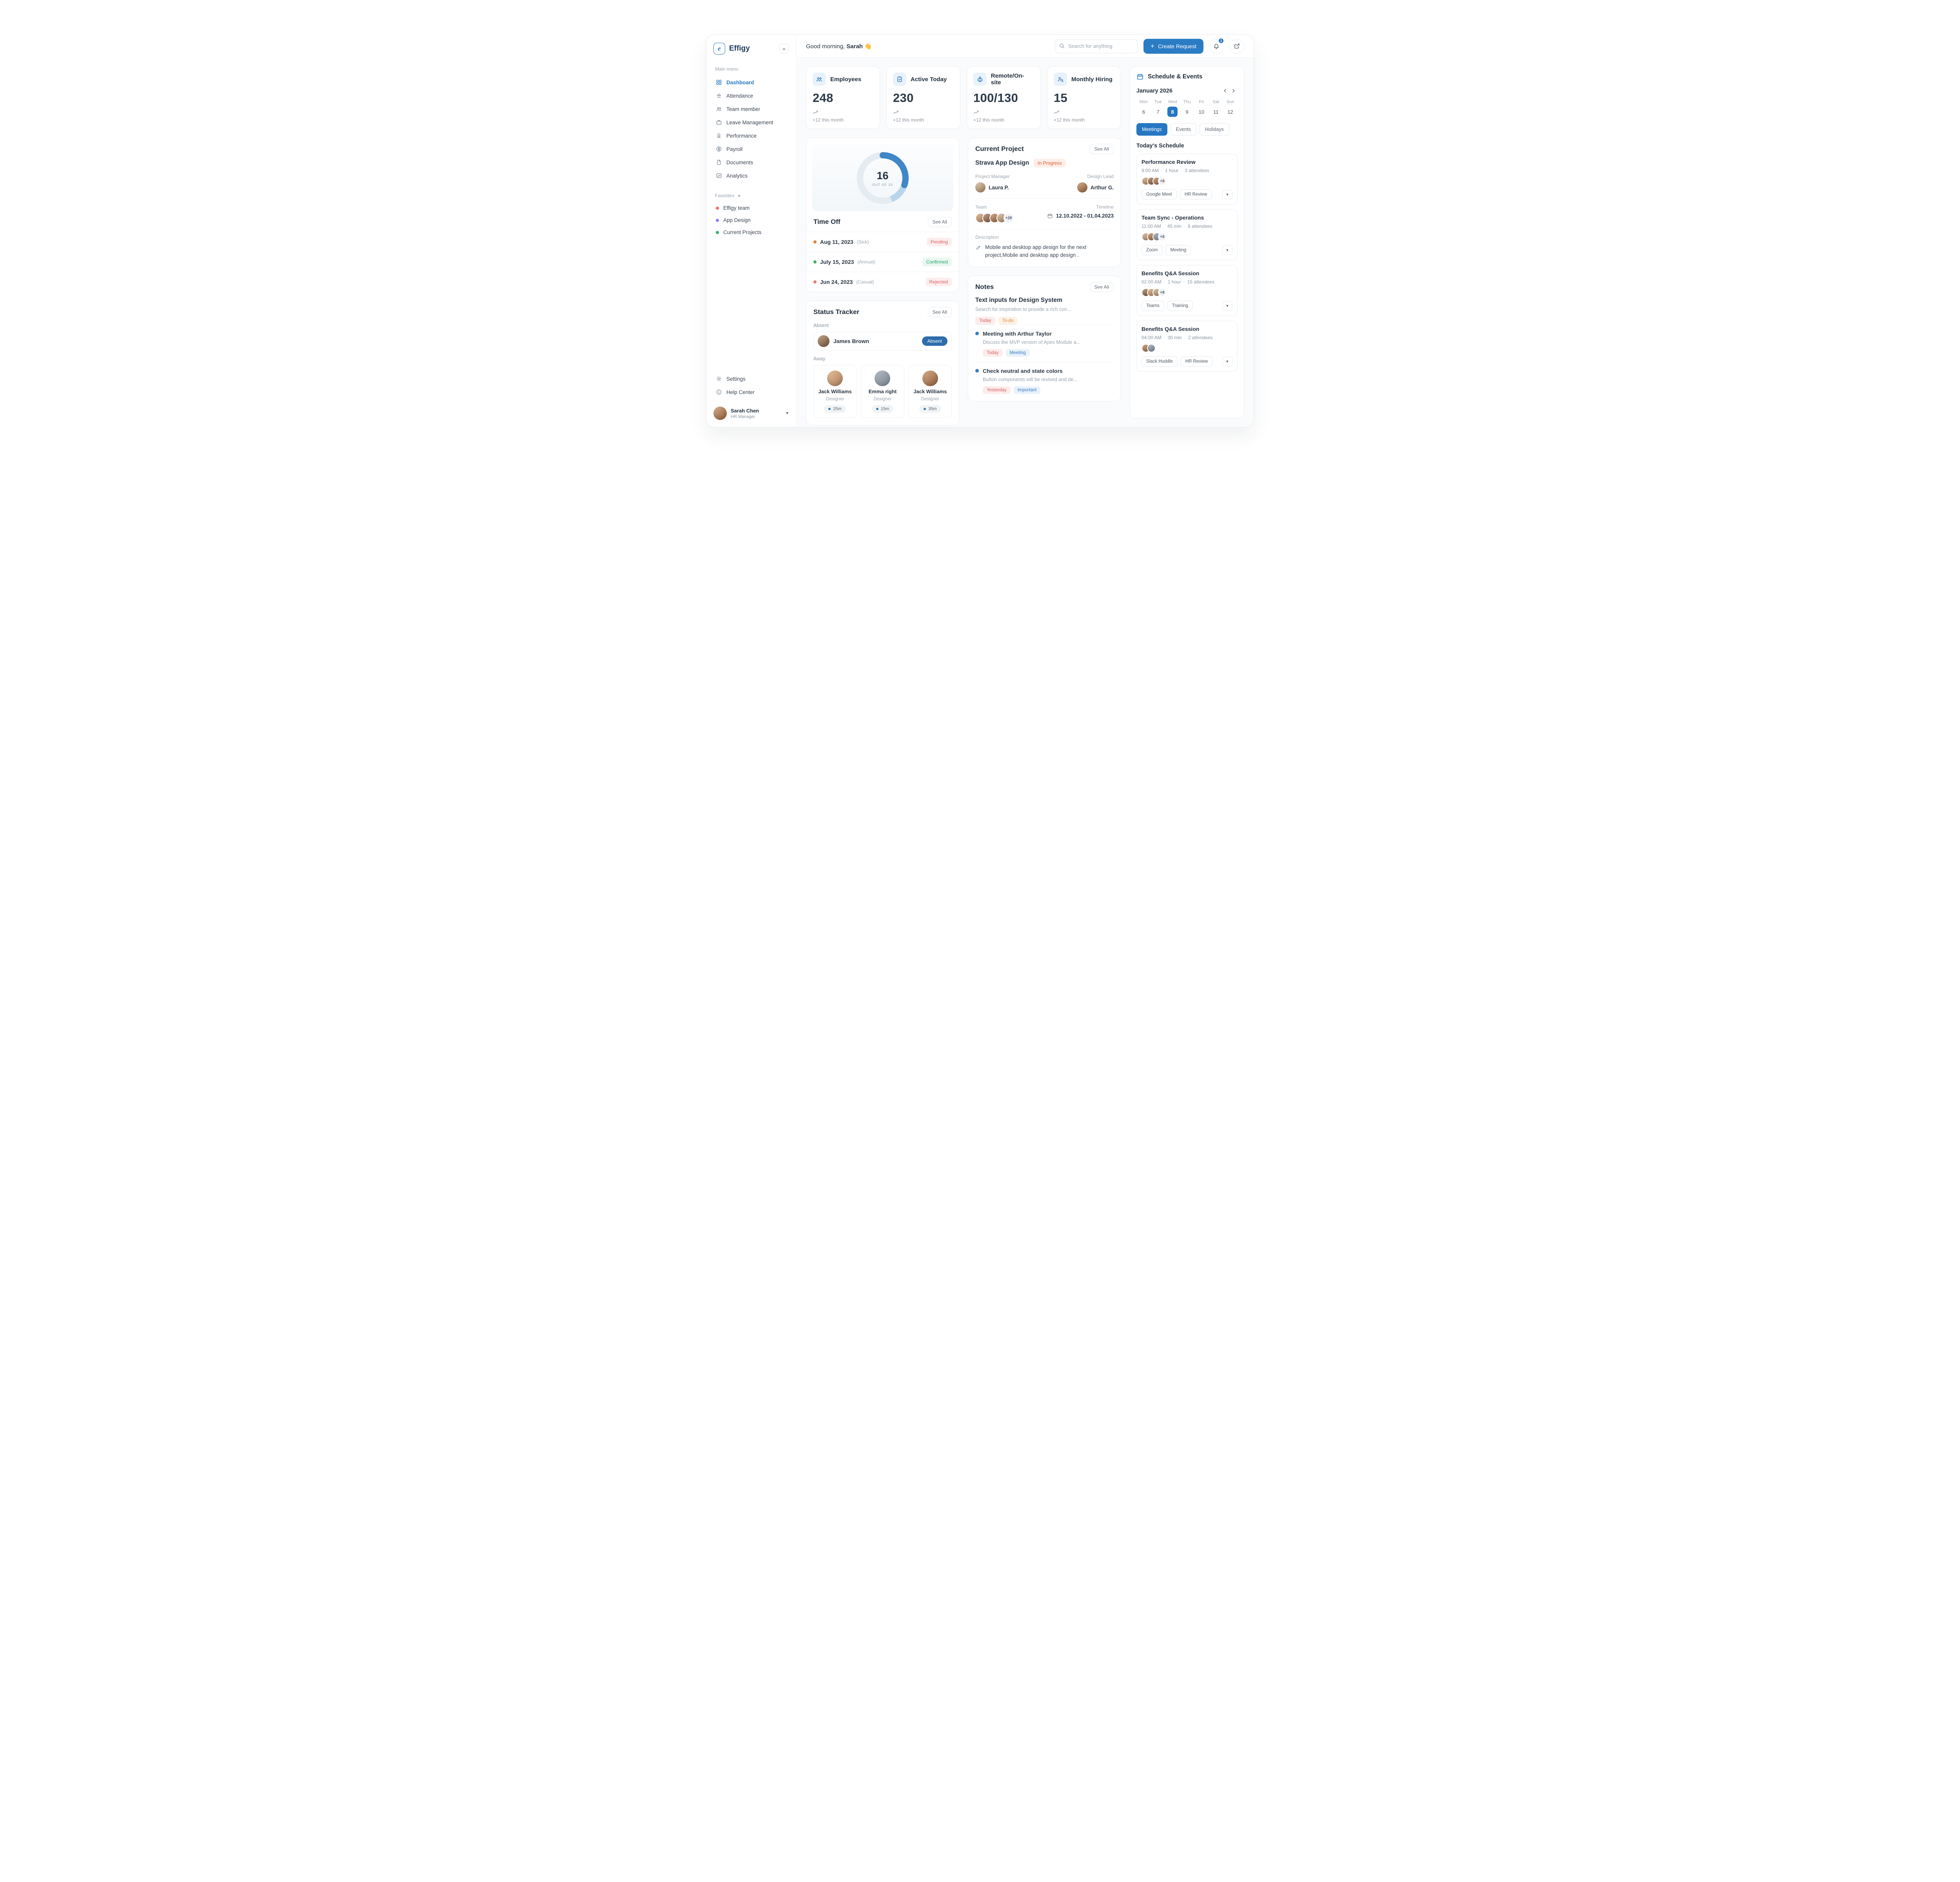 This screenshot has width=1960, height=1882. What do you see at coordinates (1008, 320) in the screenshot?
I see `note-tag: To-do` at bounding box center [1008, 320].